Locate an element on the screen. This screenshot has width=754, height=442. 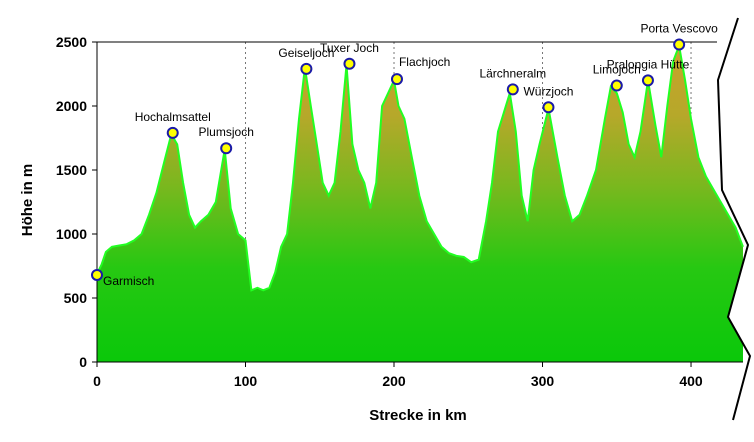
y-tick-label: 1000 is located at coordinates (71, 234).